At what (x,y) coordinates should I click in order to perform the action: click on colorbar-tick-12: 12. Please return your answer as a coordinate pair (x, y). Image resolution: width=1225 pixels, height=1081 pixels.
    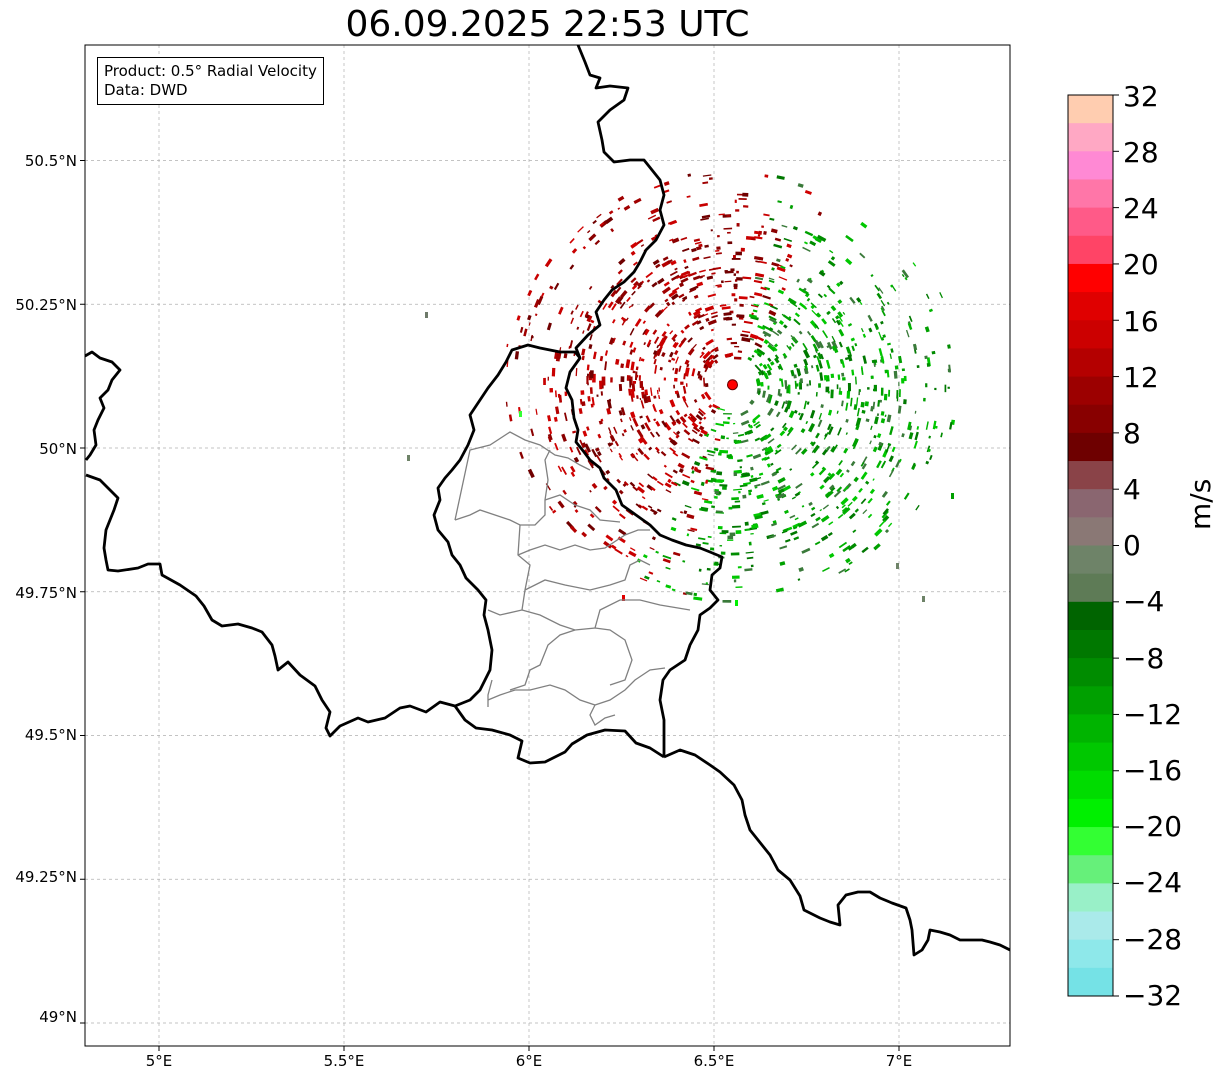
    Looking at the image, I should click on (1141, 377).